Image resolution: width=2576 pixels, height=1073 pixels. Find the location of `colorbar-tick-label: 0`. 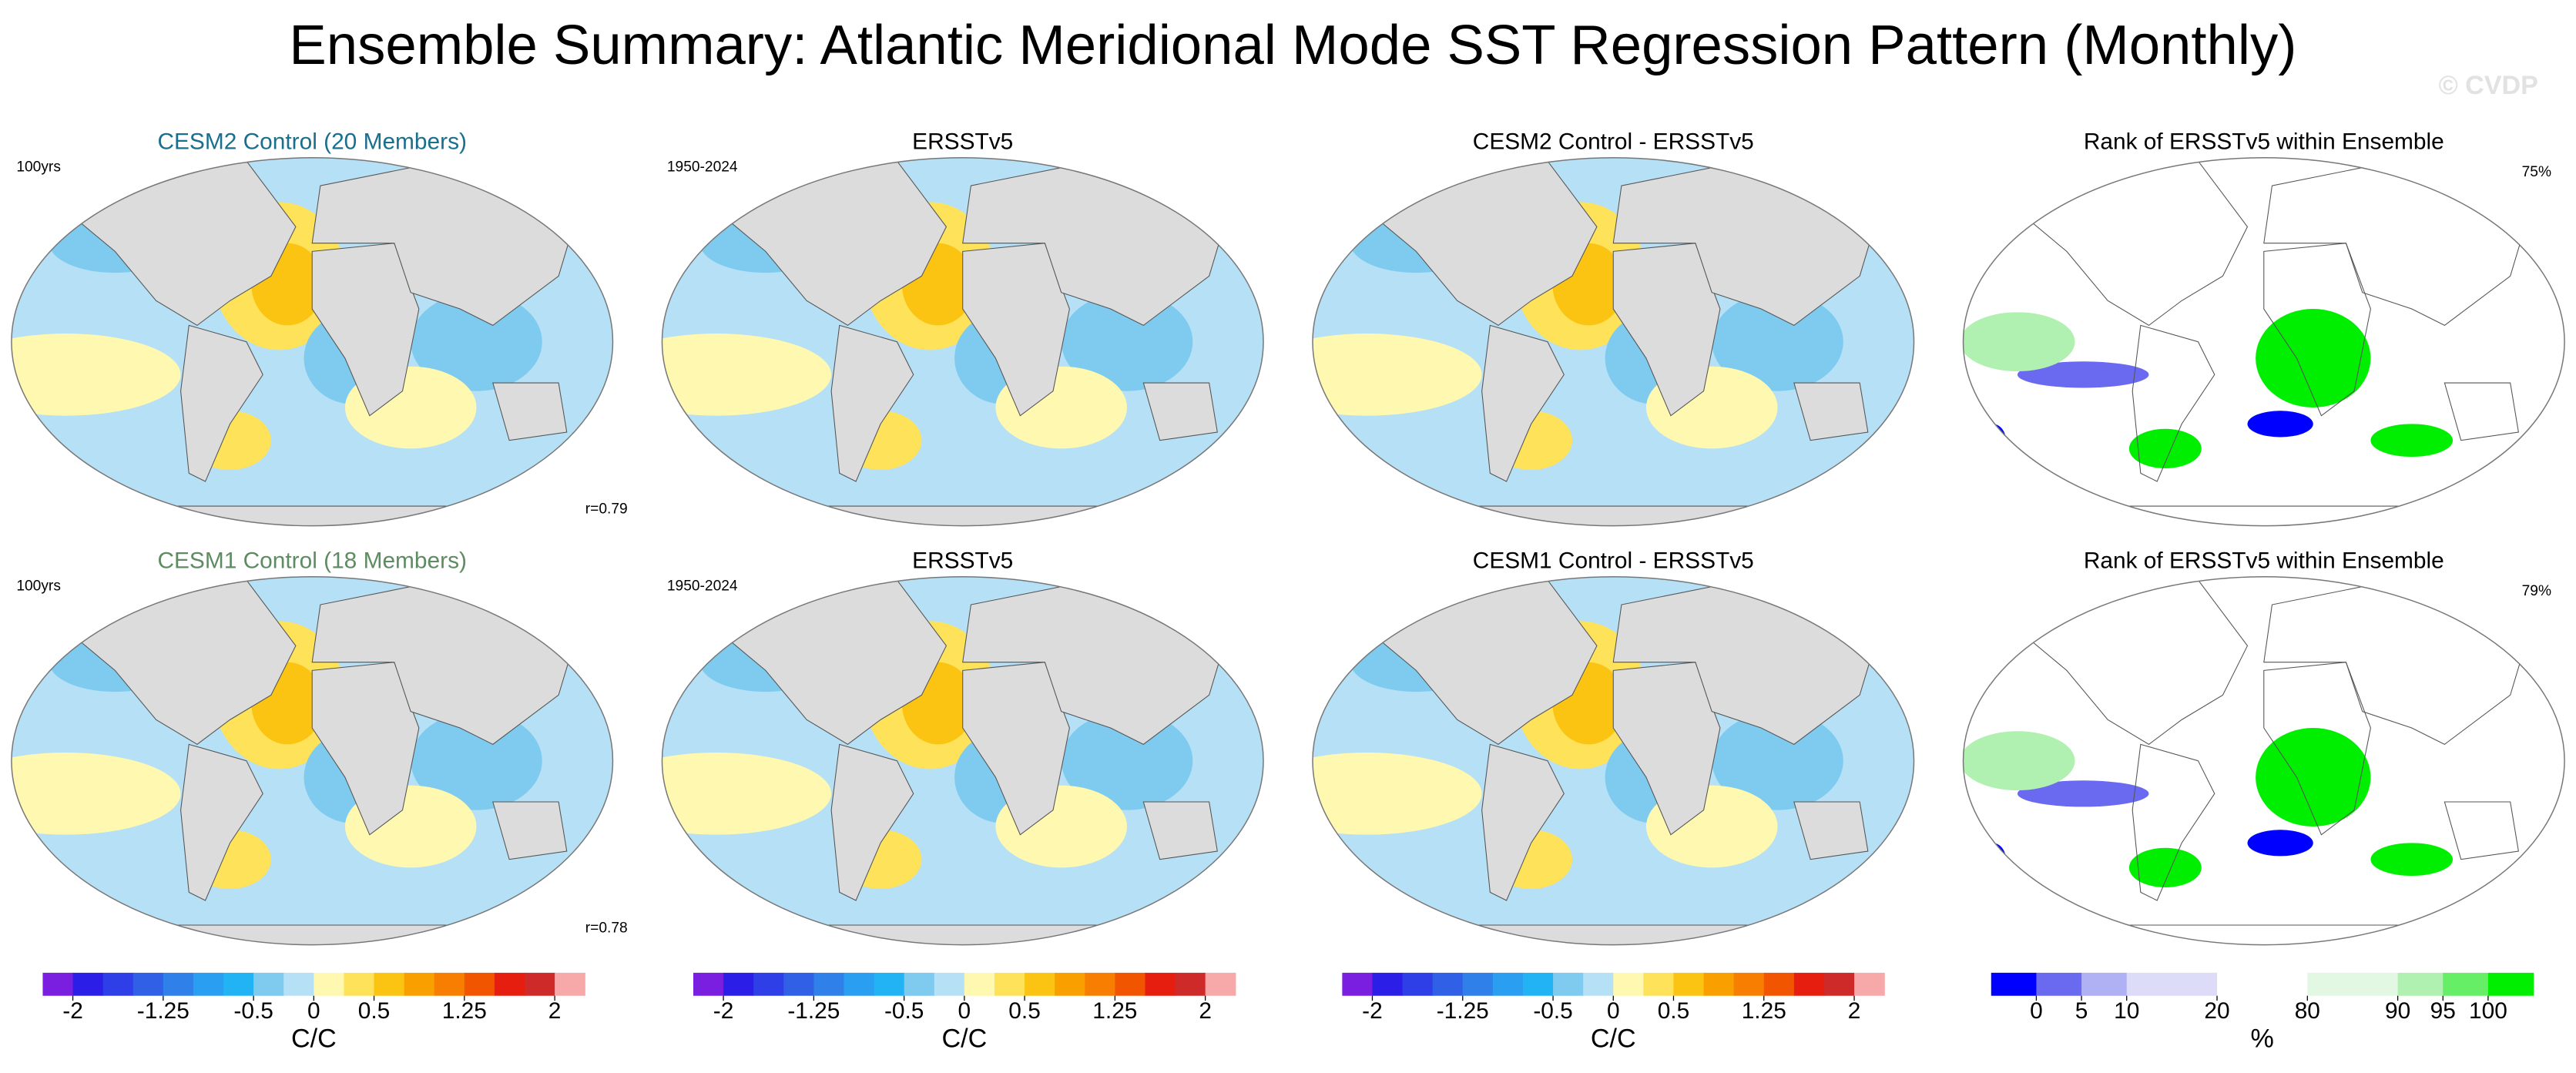

colorbar-tick-label: 0 is located at coordinates (2036, 1011).